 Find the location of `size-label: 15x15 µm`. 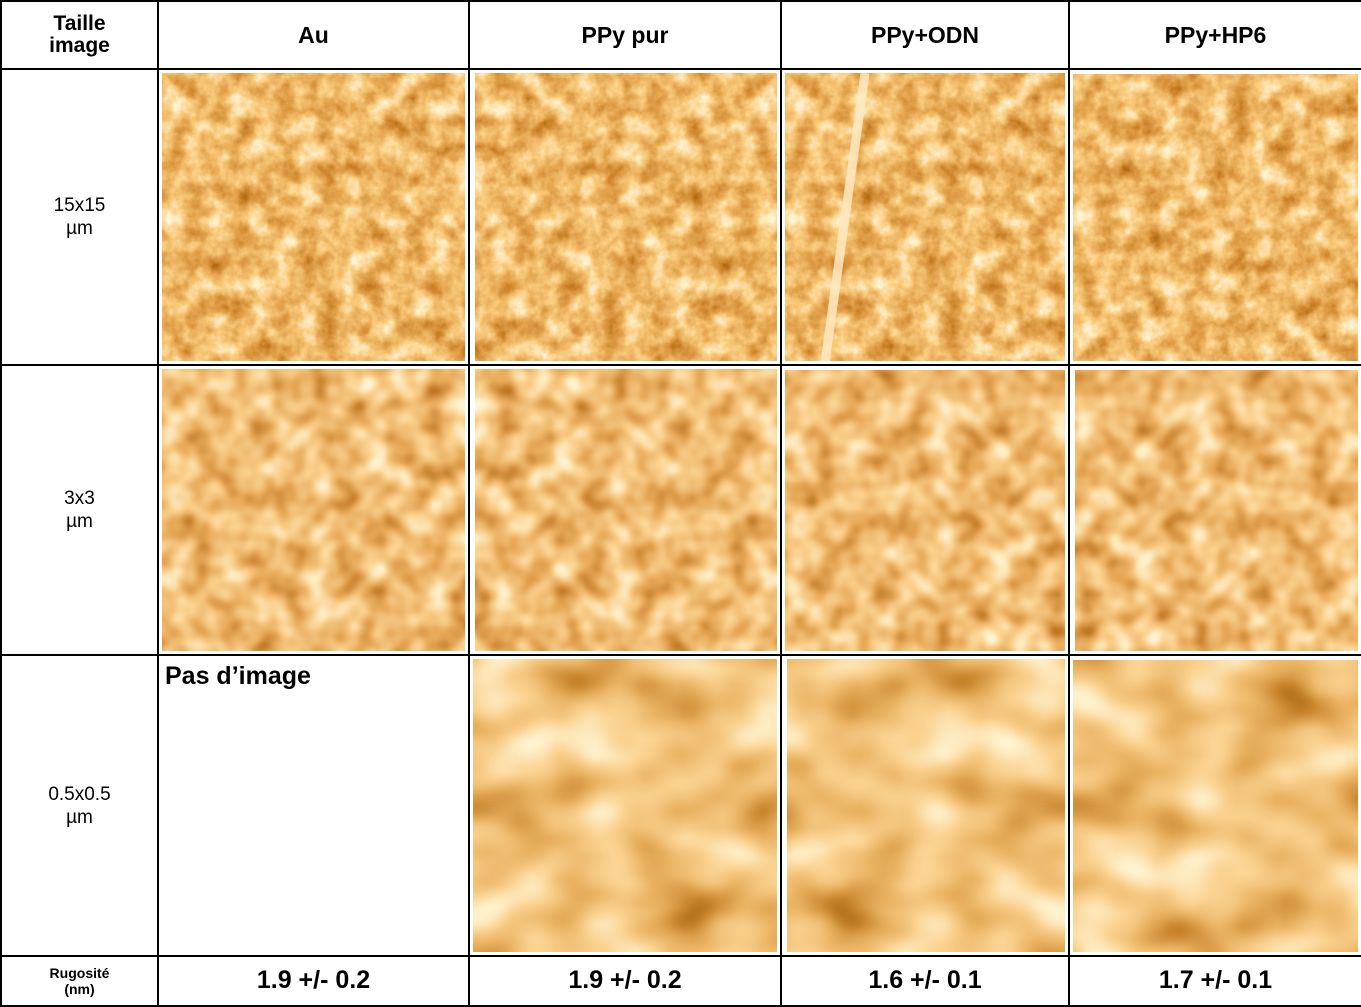

size-label: 15x15 µm is located at coordinates (79, 216).